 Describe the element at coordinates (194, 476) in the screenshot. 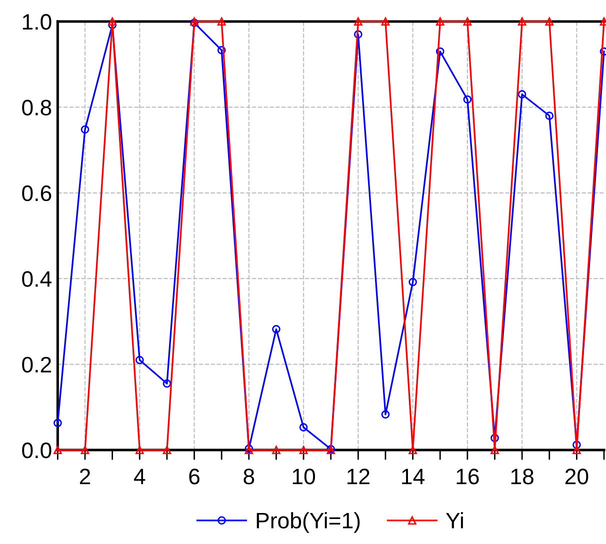

I see `x-tick-label: 6` at that location.